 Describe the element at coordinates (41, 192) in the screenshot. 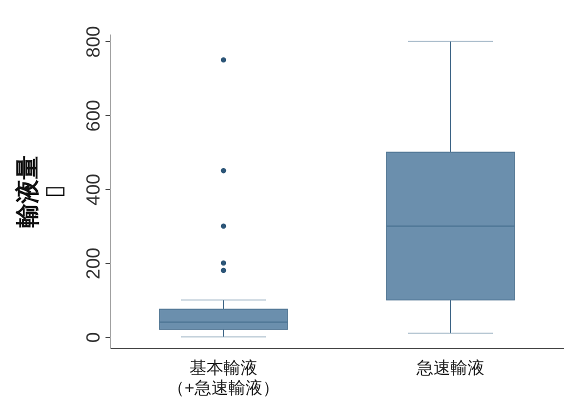

I see `y-axis-title: 輸液量 ▯` at that location.